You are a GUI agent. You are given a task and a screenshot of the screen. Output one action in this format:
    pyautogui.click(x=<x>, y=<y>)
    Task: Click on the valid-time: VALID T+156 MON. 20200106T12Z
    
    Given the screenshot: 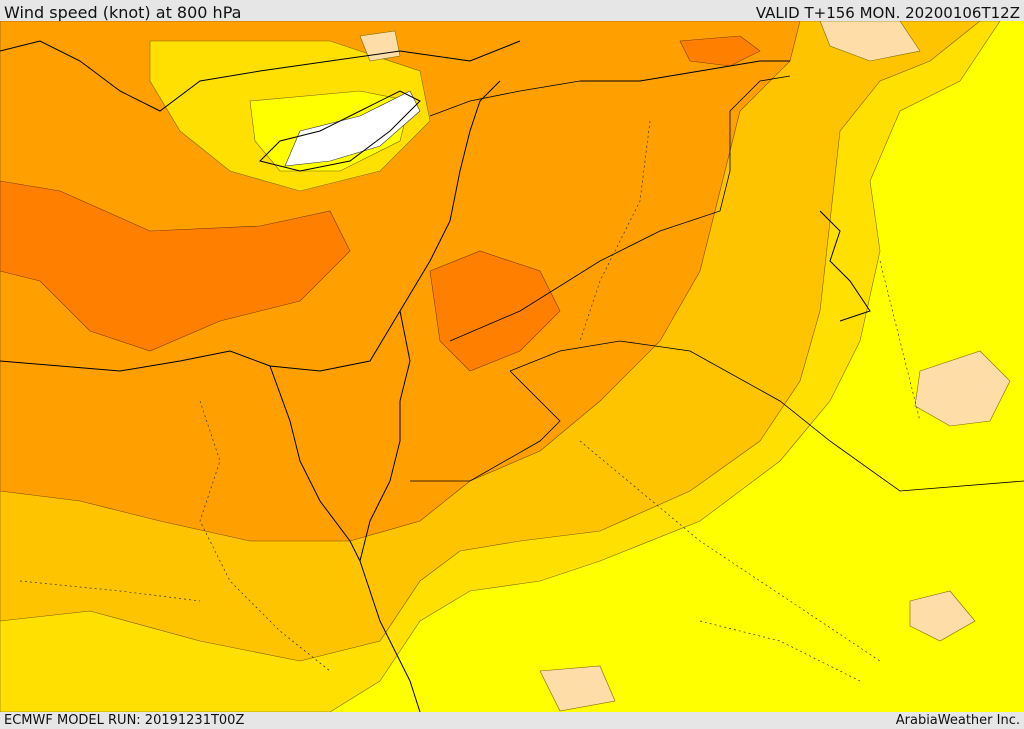 What is the action you would take?
    pyautogui.click(x=887, y=13)
    